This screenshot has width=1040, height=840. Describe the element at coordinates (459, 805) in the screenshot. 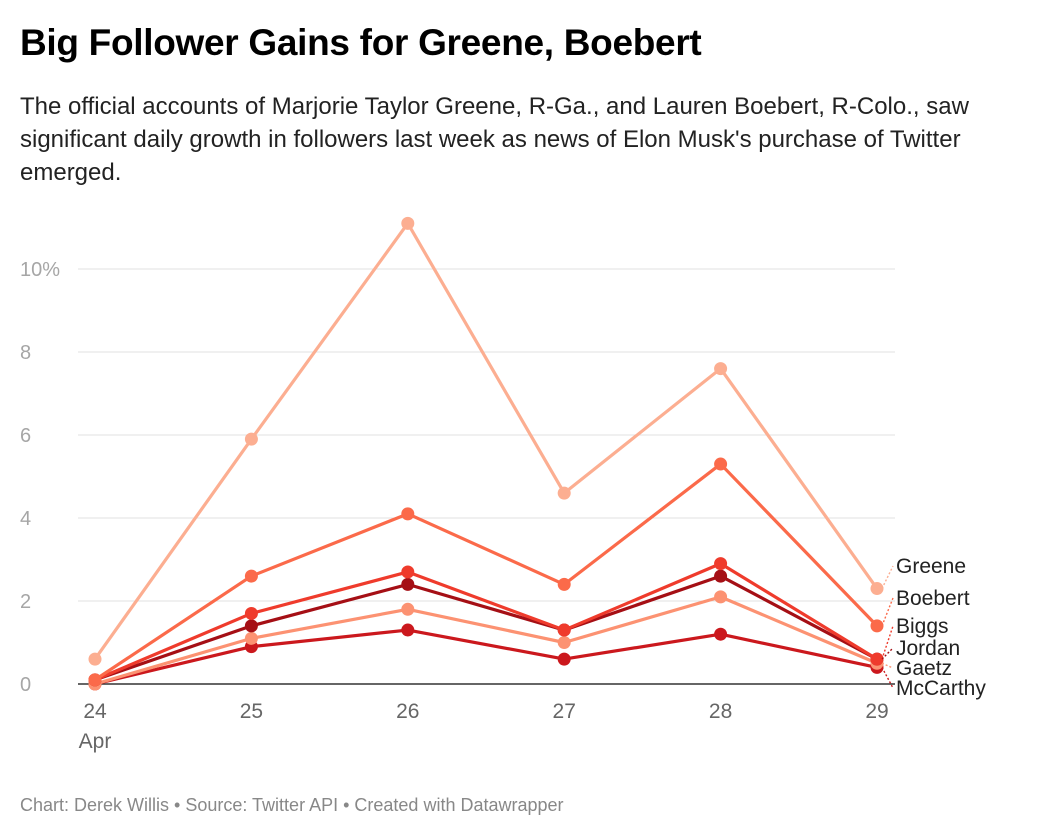

I see `footer-credit: Created with Datawrapper` at that location.